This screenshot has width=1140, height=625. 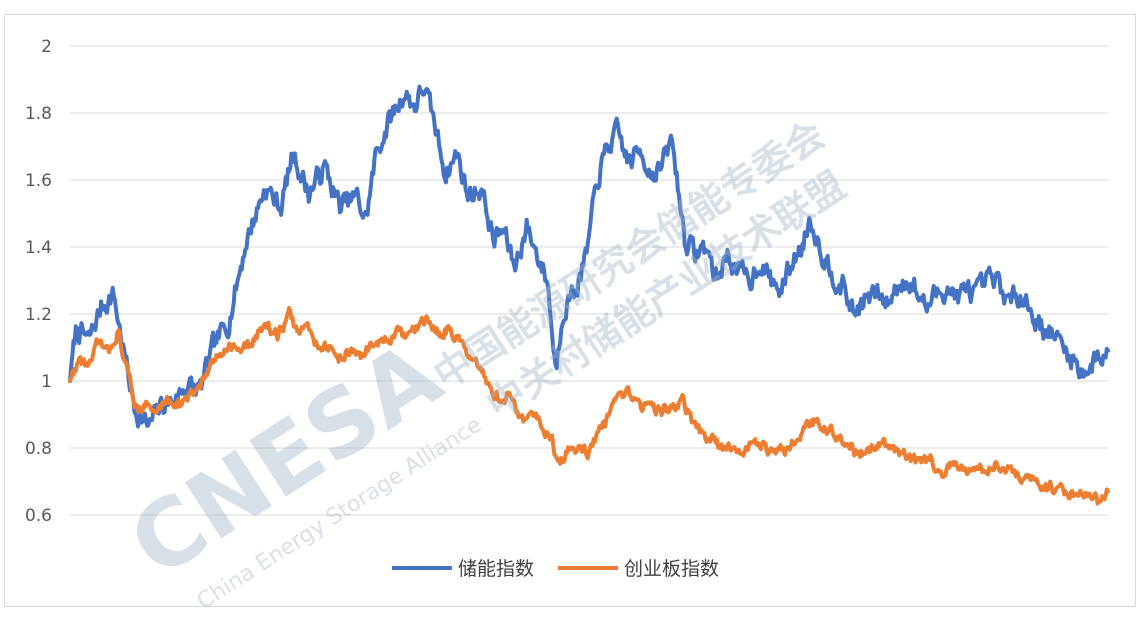 What do you see at coordinates (38, 114) in the screenshot?
I see `y-tick-label: 1.8` at bounding box center [38, 114].